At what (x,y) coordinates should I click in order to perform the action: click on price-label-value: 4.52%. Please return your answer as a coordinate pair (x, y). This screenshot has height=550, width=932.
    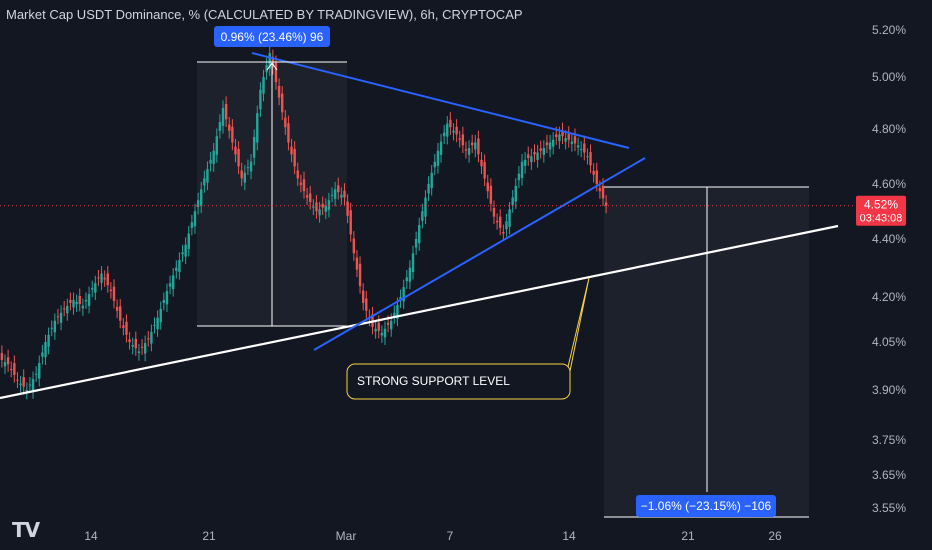
    Looking at the image, I should click on (881, 205).